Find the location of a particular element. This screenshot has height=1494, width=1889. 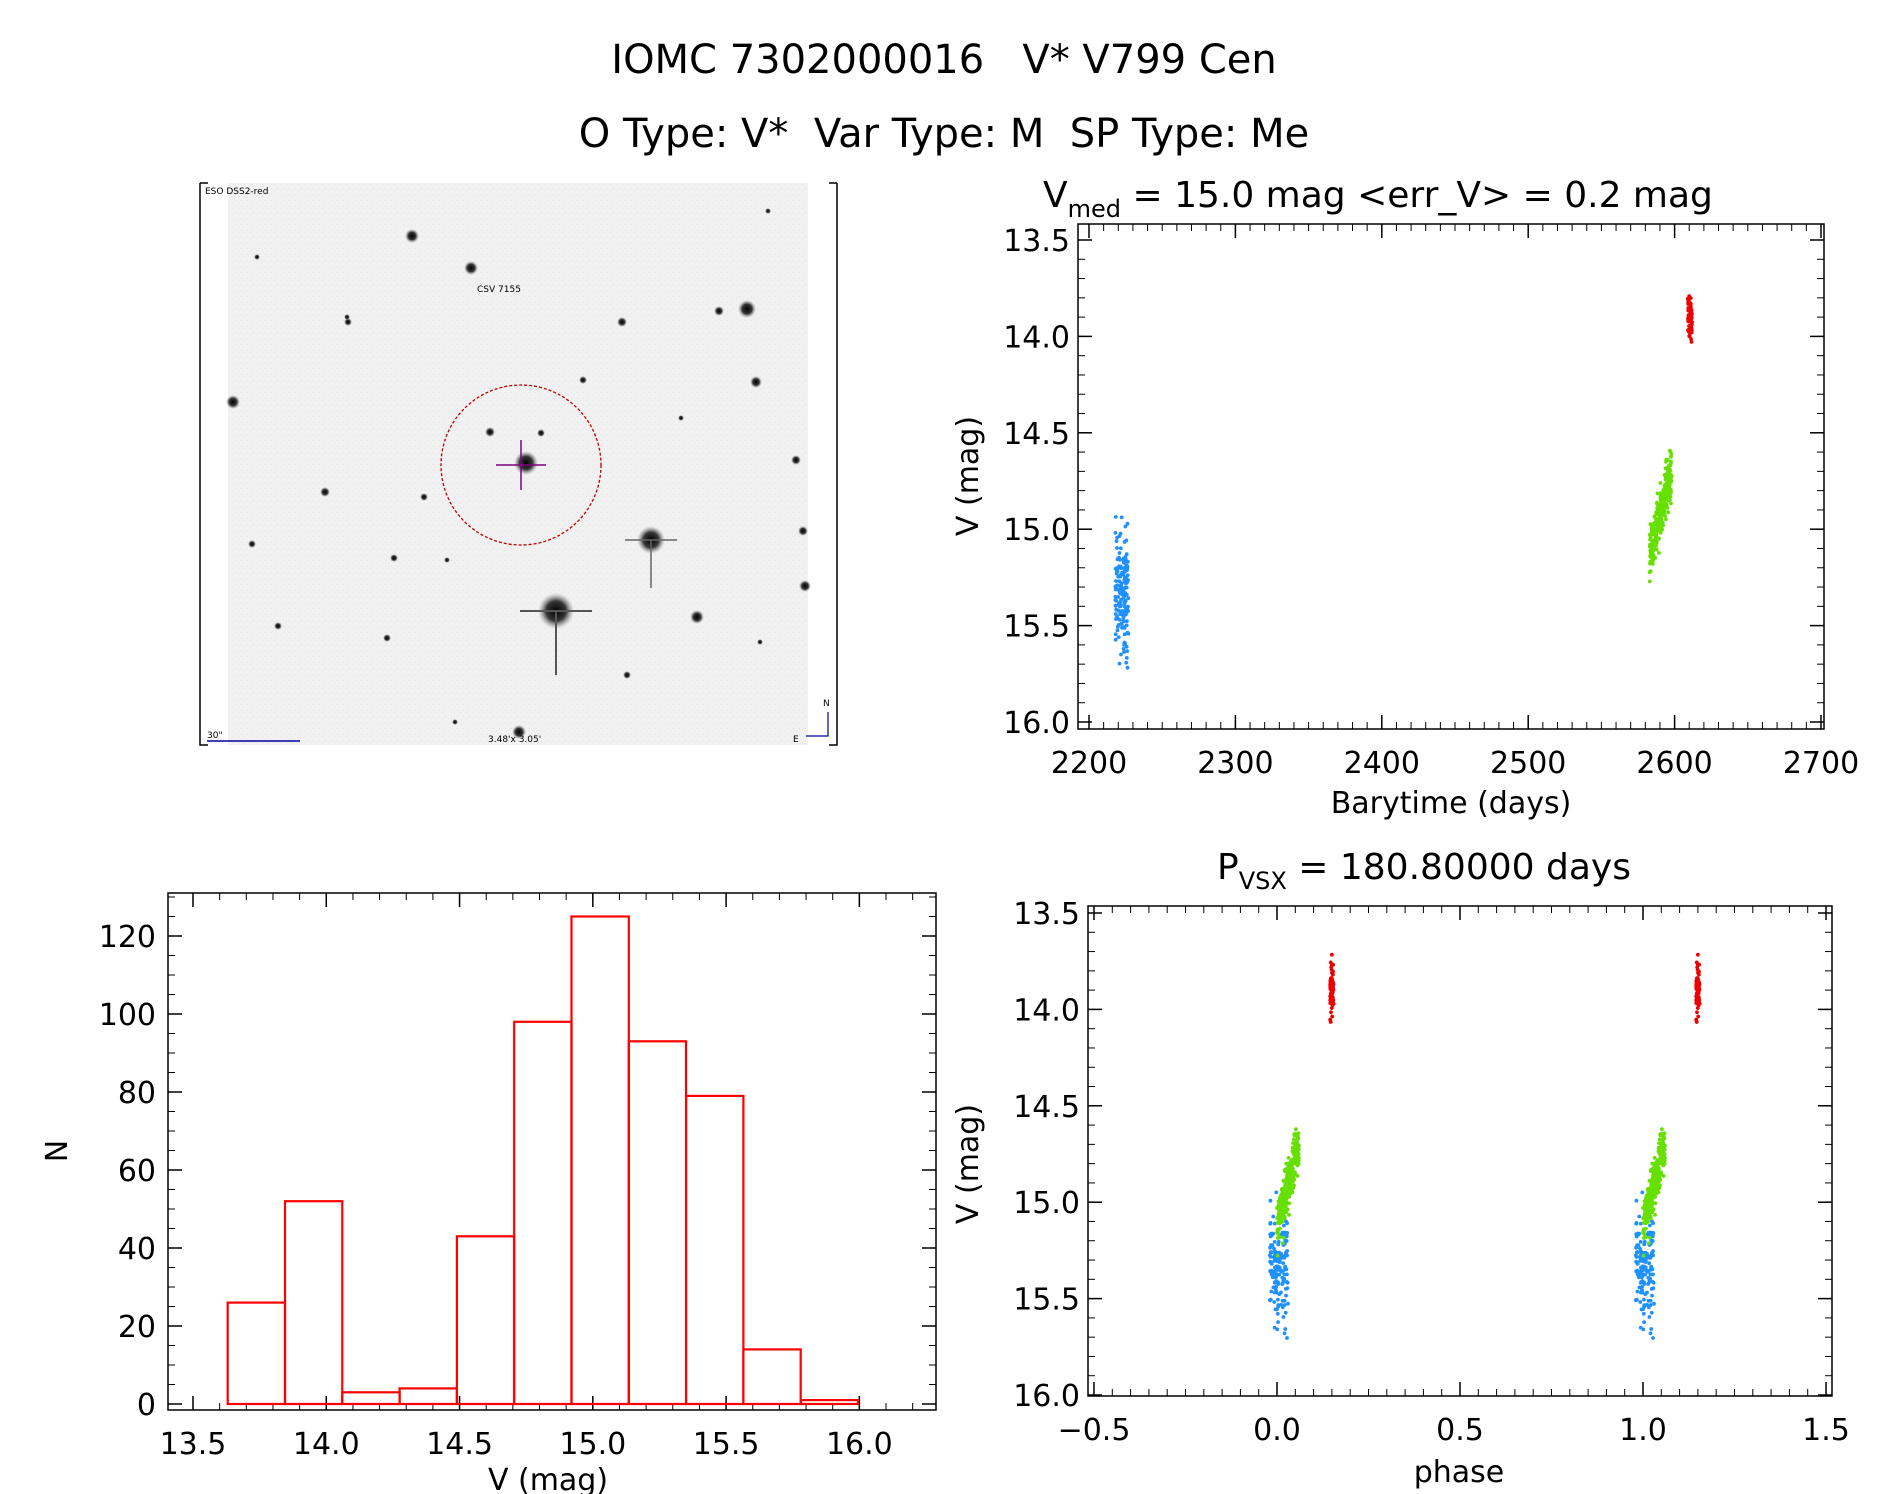

x-tick-label: 0.5 is located at coordinates (1460, 1430).